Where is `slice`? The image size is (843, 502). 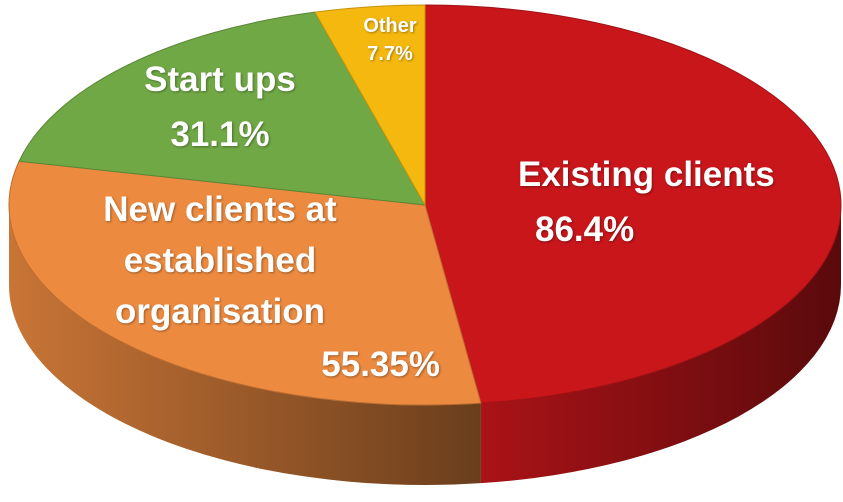
slice is located at coordinates (370, 105).